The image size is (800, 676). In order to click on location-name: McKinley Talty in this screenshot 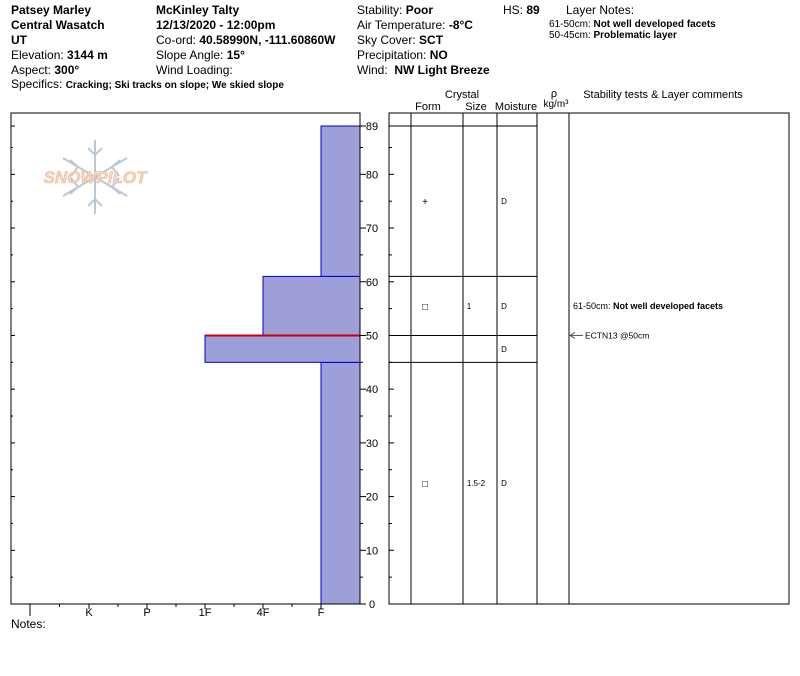, I will do `click(198, 10)`.